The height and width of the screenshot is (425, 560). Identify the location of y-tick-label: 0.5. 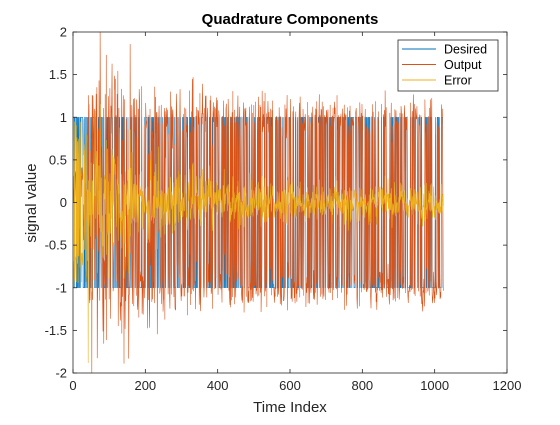
(58, 159).